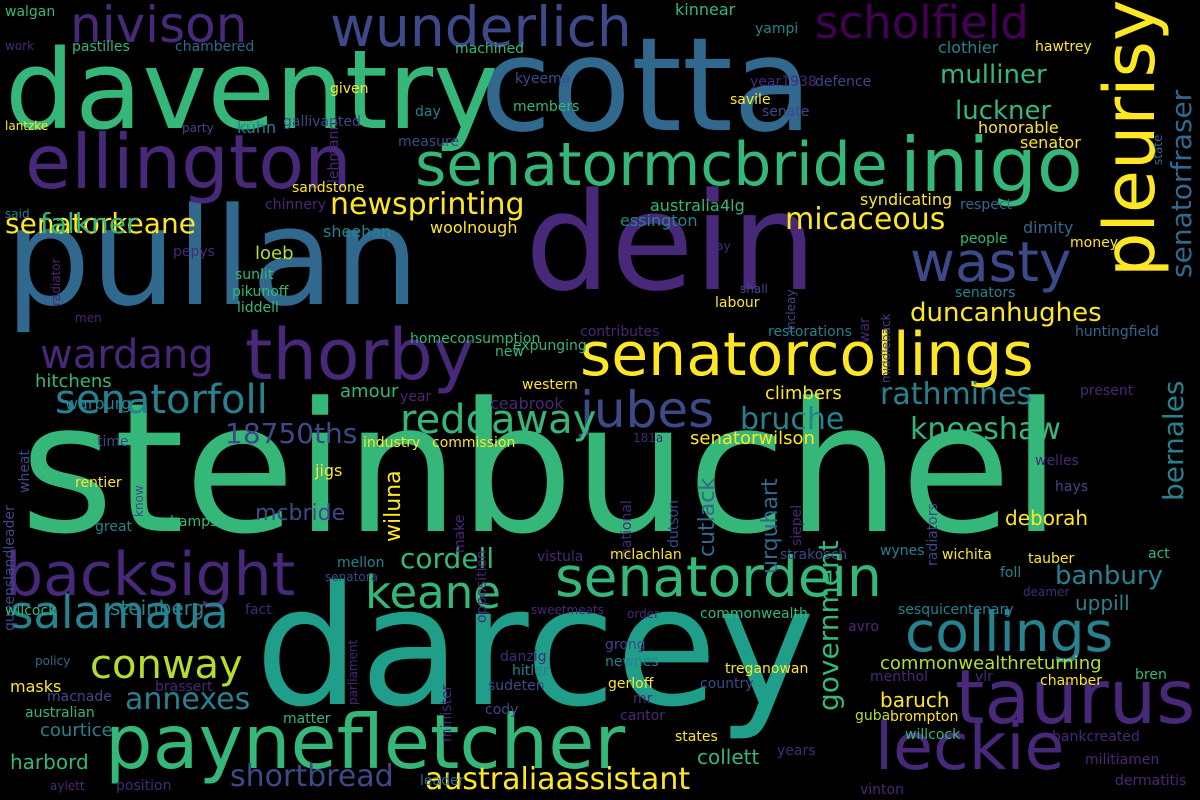 The image size is (1200, 800). I want to click on word-jubes: jubes, so click(647, 410).